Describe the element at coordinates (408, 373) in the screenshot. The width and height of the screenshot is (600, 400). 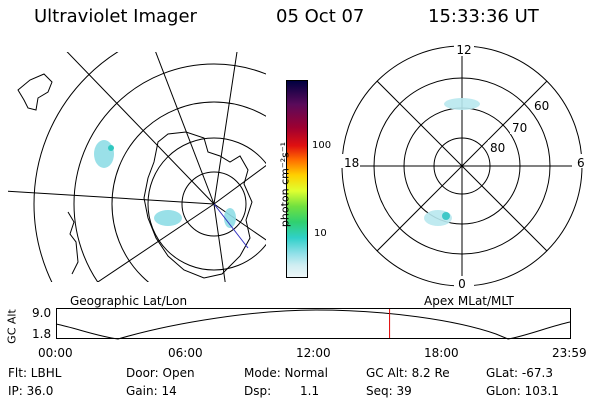
I see `status-gc-alt: GC Alt: 8.2 Re` at that location.